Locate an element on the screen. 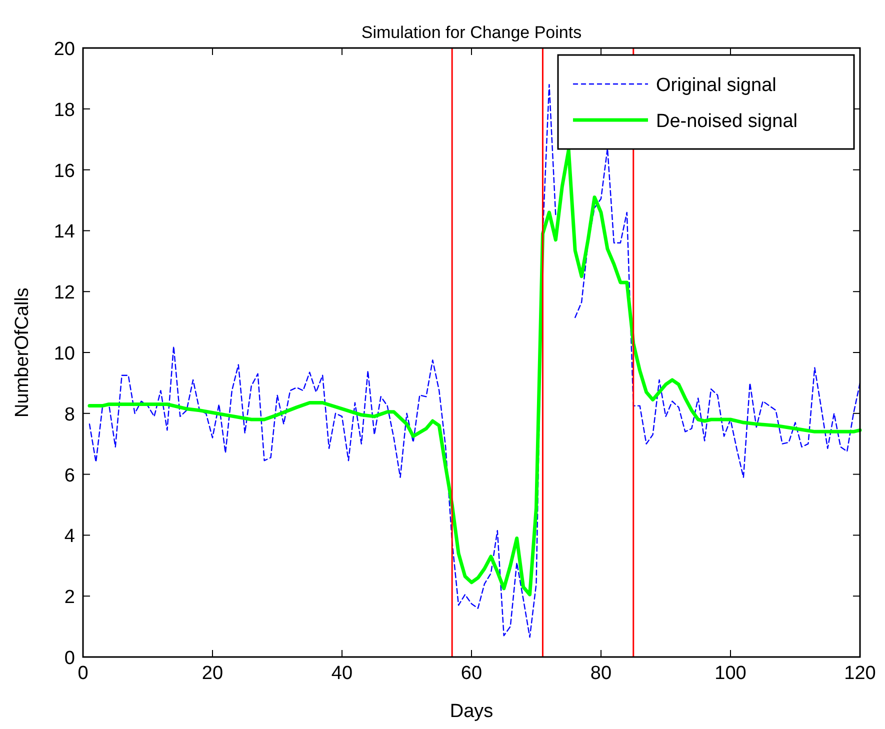 This screenshot has width=885, height=729. legend-label: De-noised signal is located at coordinates (727, 121).